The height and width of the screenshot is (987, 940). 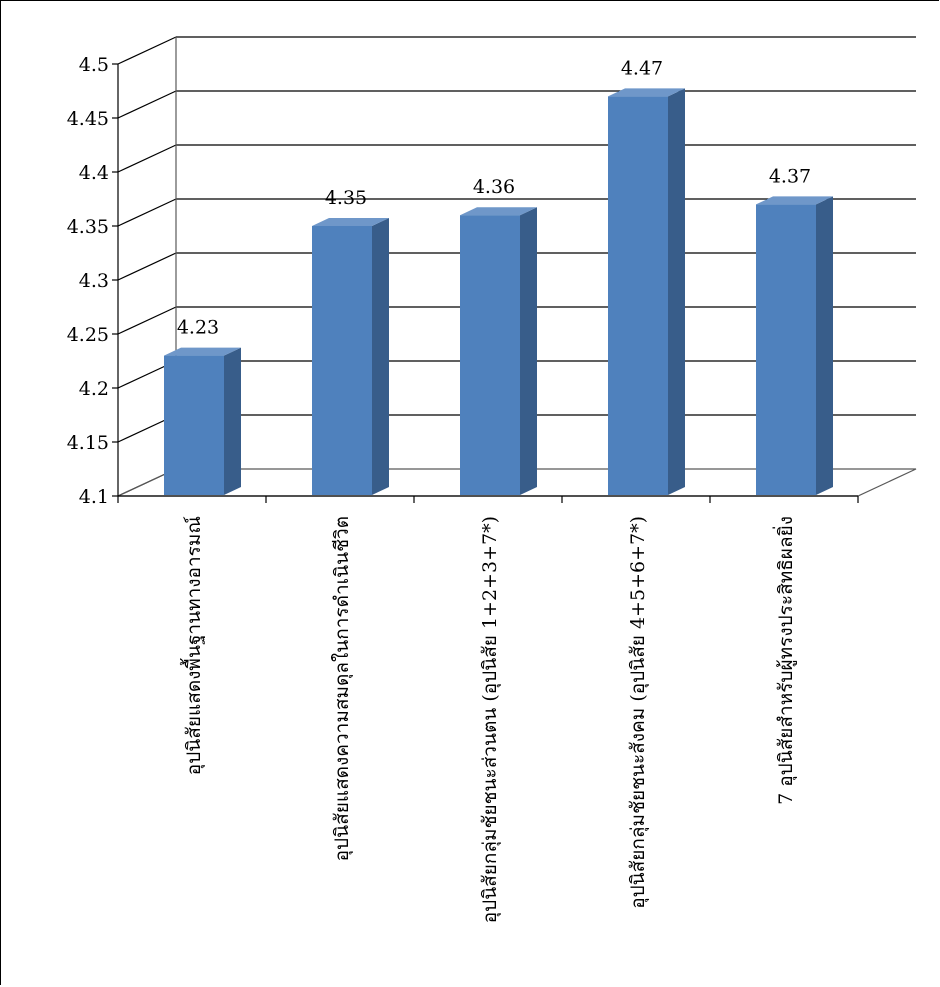 I want to click on data-label: 4.36, so click(x=494, y=187).